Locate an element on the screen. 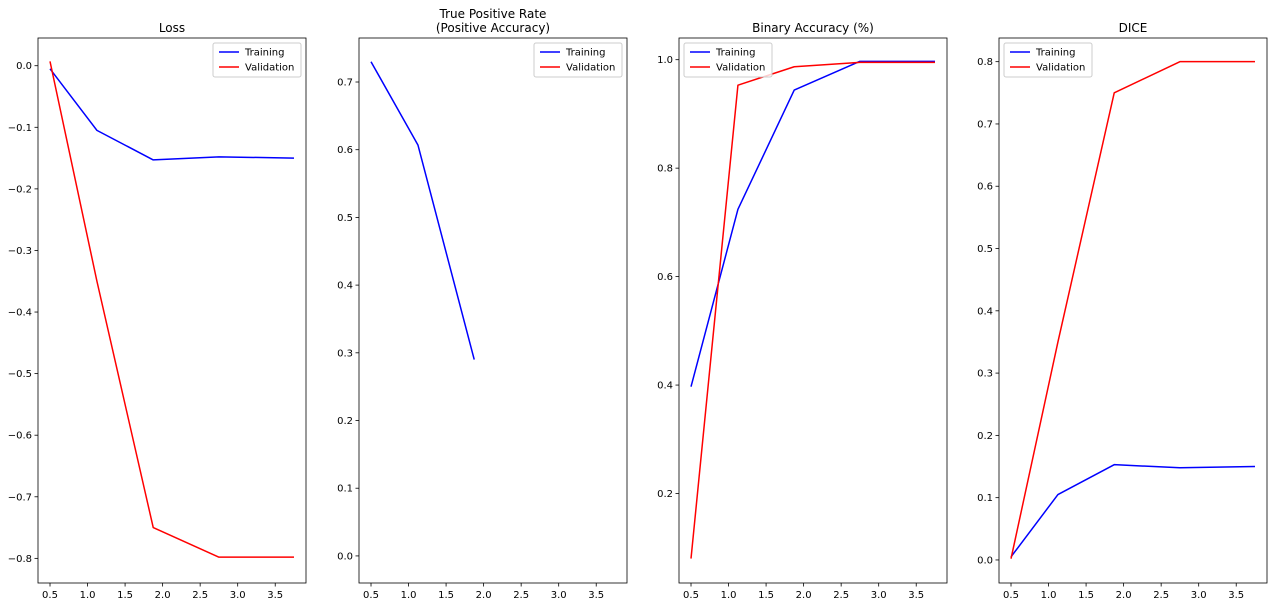 This screenshot has width=1276, height=611. chart-title: True Positive Rate is located at coordinates (493, 14).